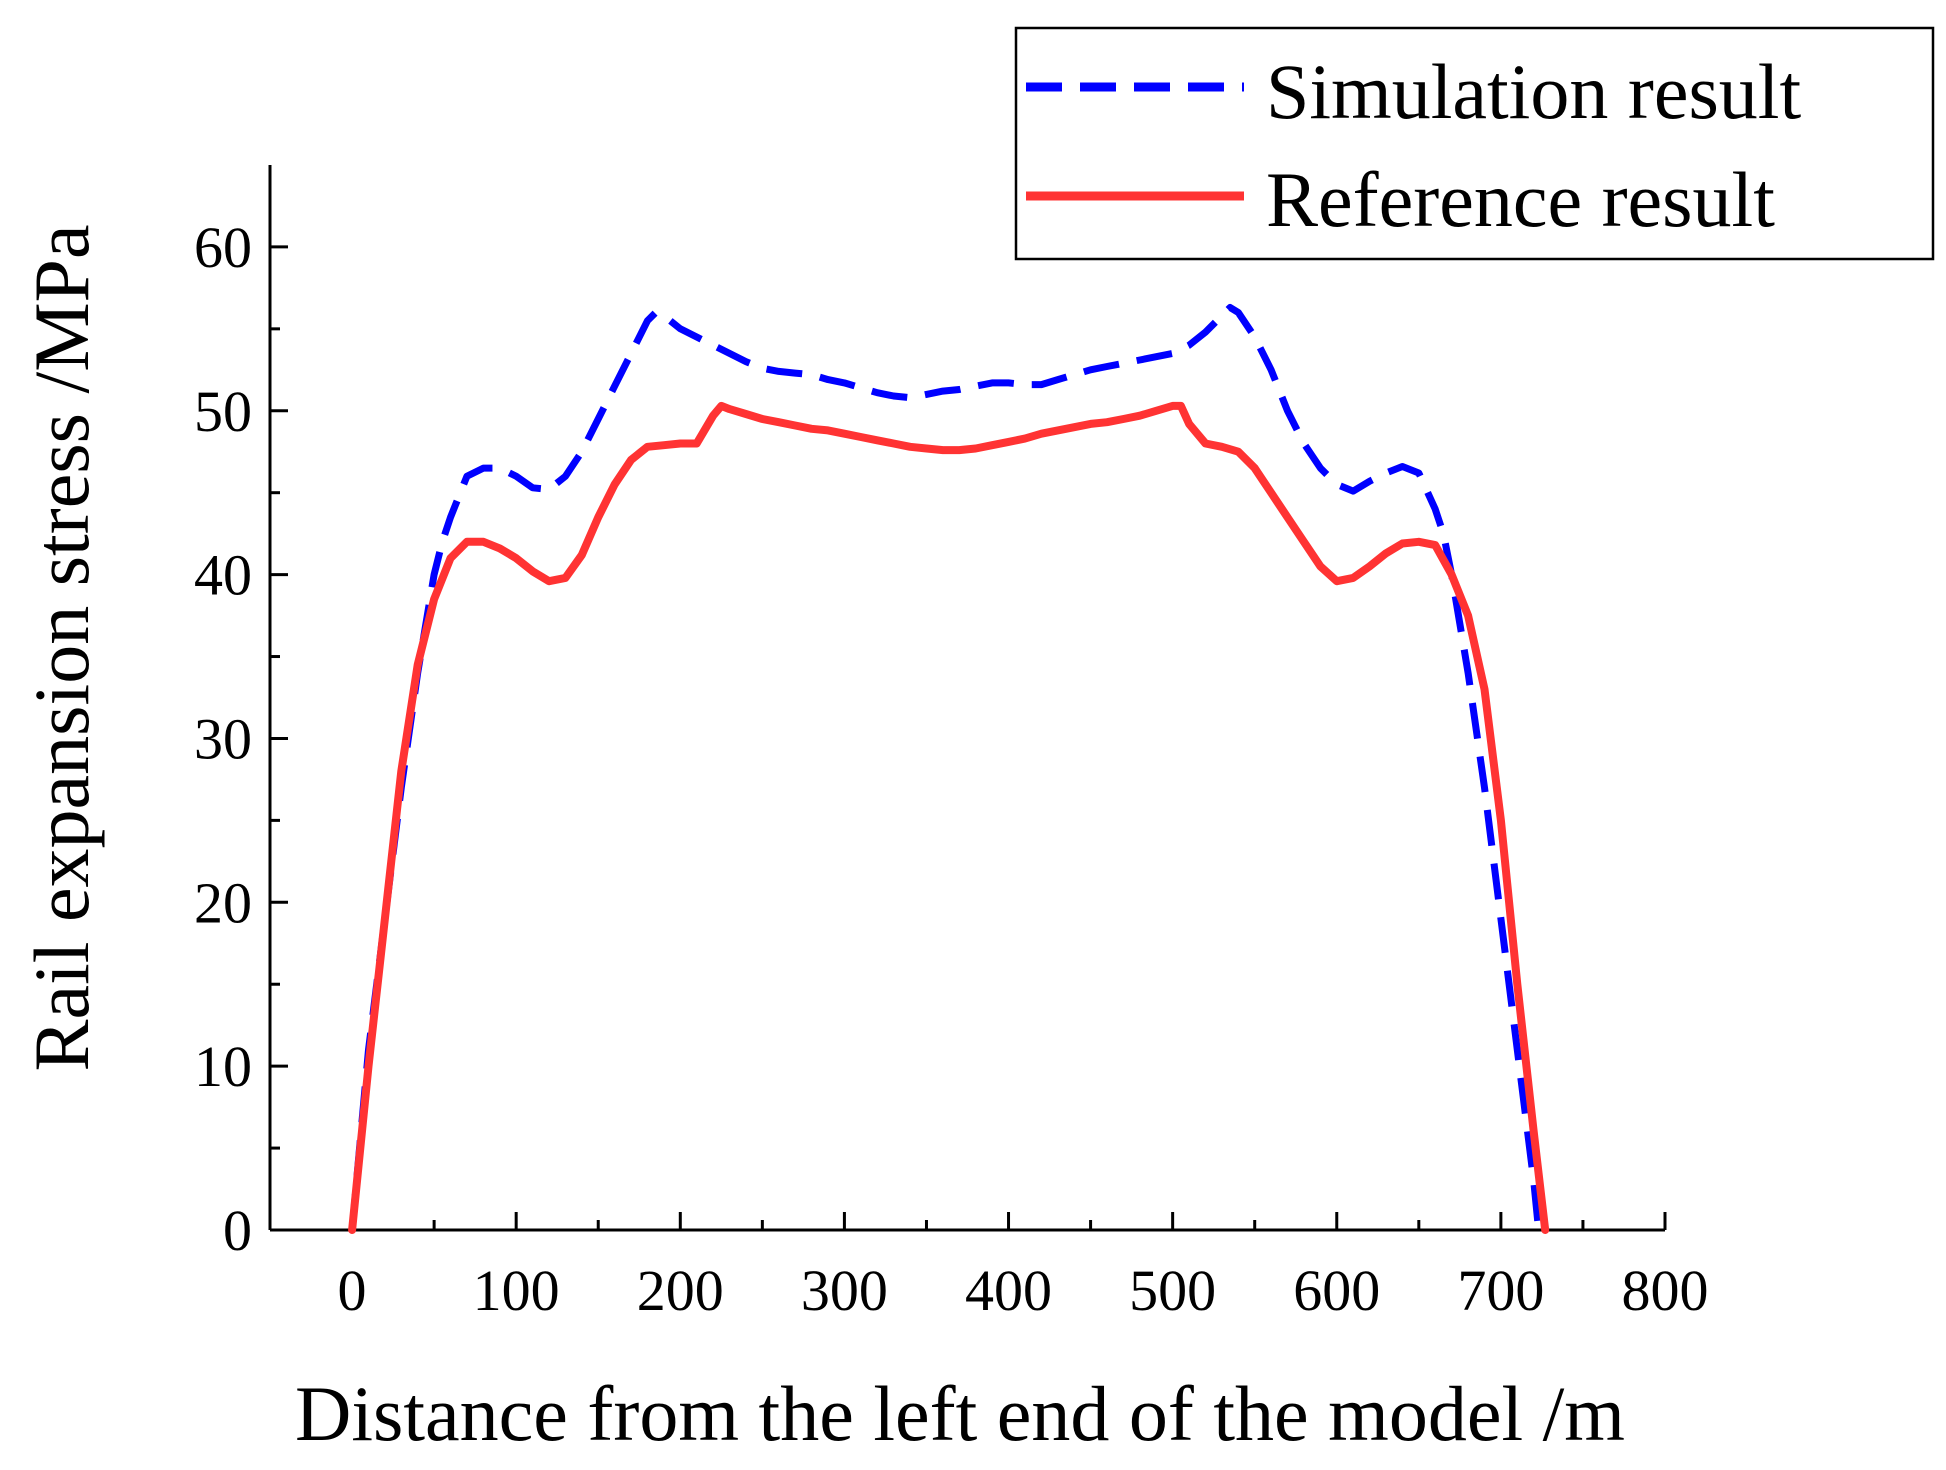 The image size is (1946, 1470). Describe the element at coordinates (61, 647) in the screenshot. I see `y-axis-title: Rail expansion stress /MPa` at that location.